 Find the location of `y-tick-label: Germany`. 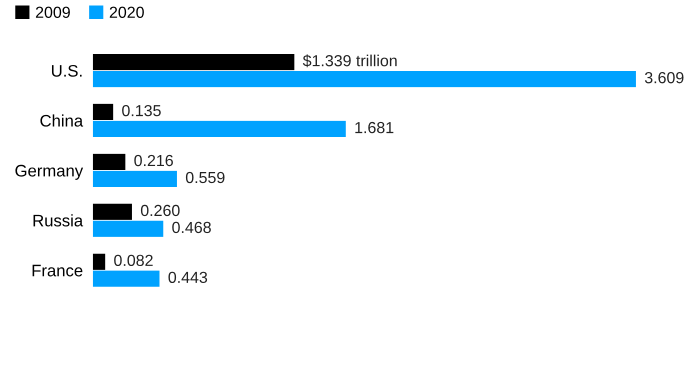

y-tick-label: Germany is located at coordinates (49, 172).